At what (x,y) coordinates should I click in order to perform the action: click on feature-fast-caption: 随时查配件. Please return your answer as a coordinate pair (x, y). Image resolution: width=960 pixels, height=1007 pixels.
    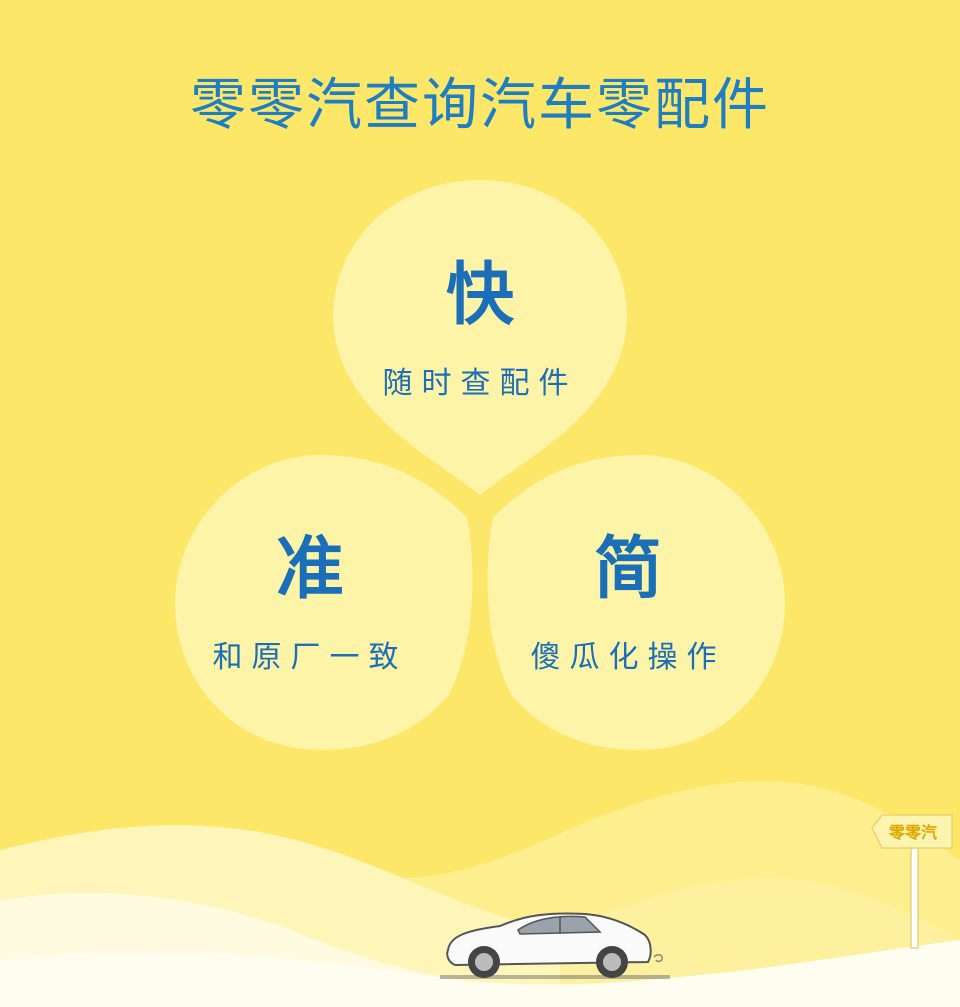
    Looking at the image, I should click on (480, 383).